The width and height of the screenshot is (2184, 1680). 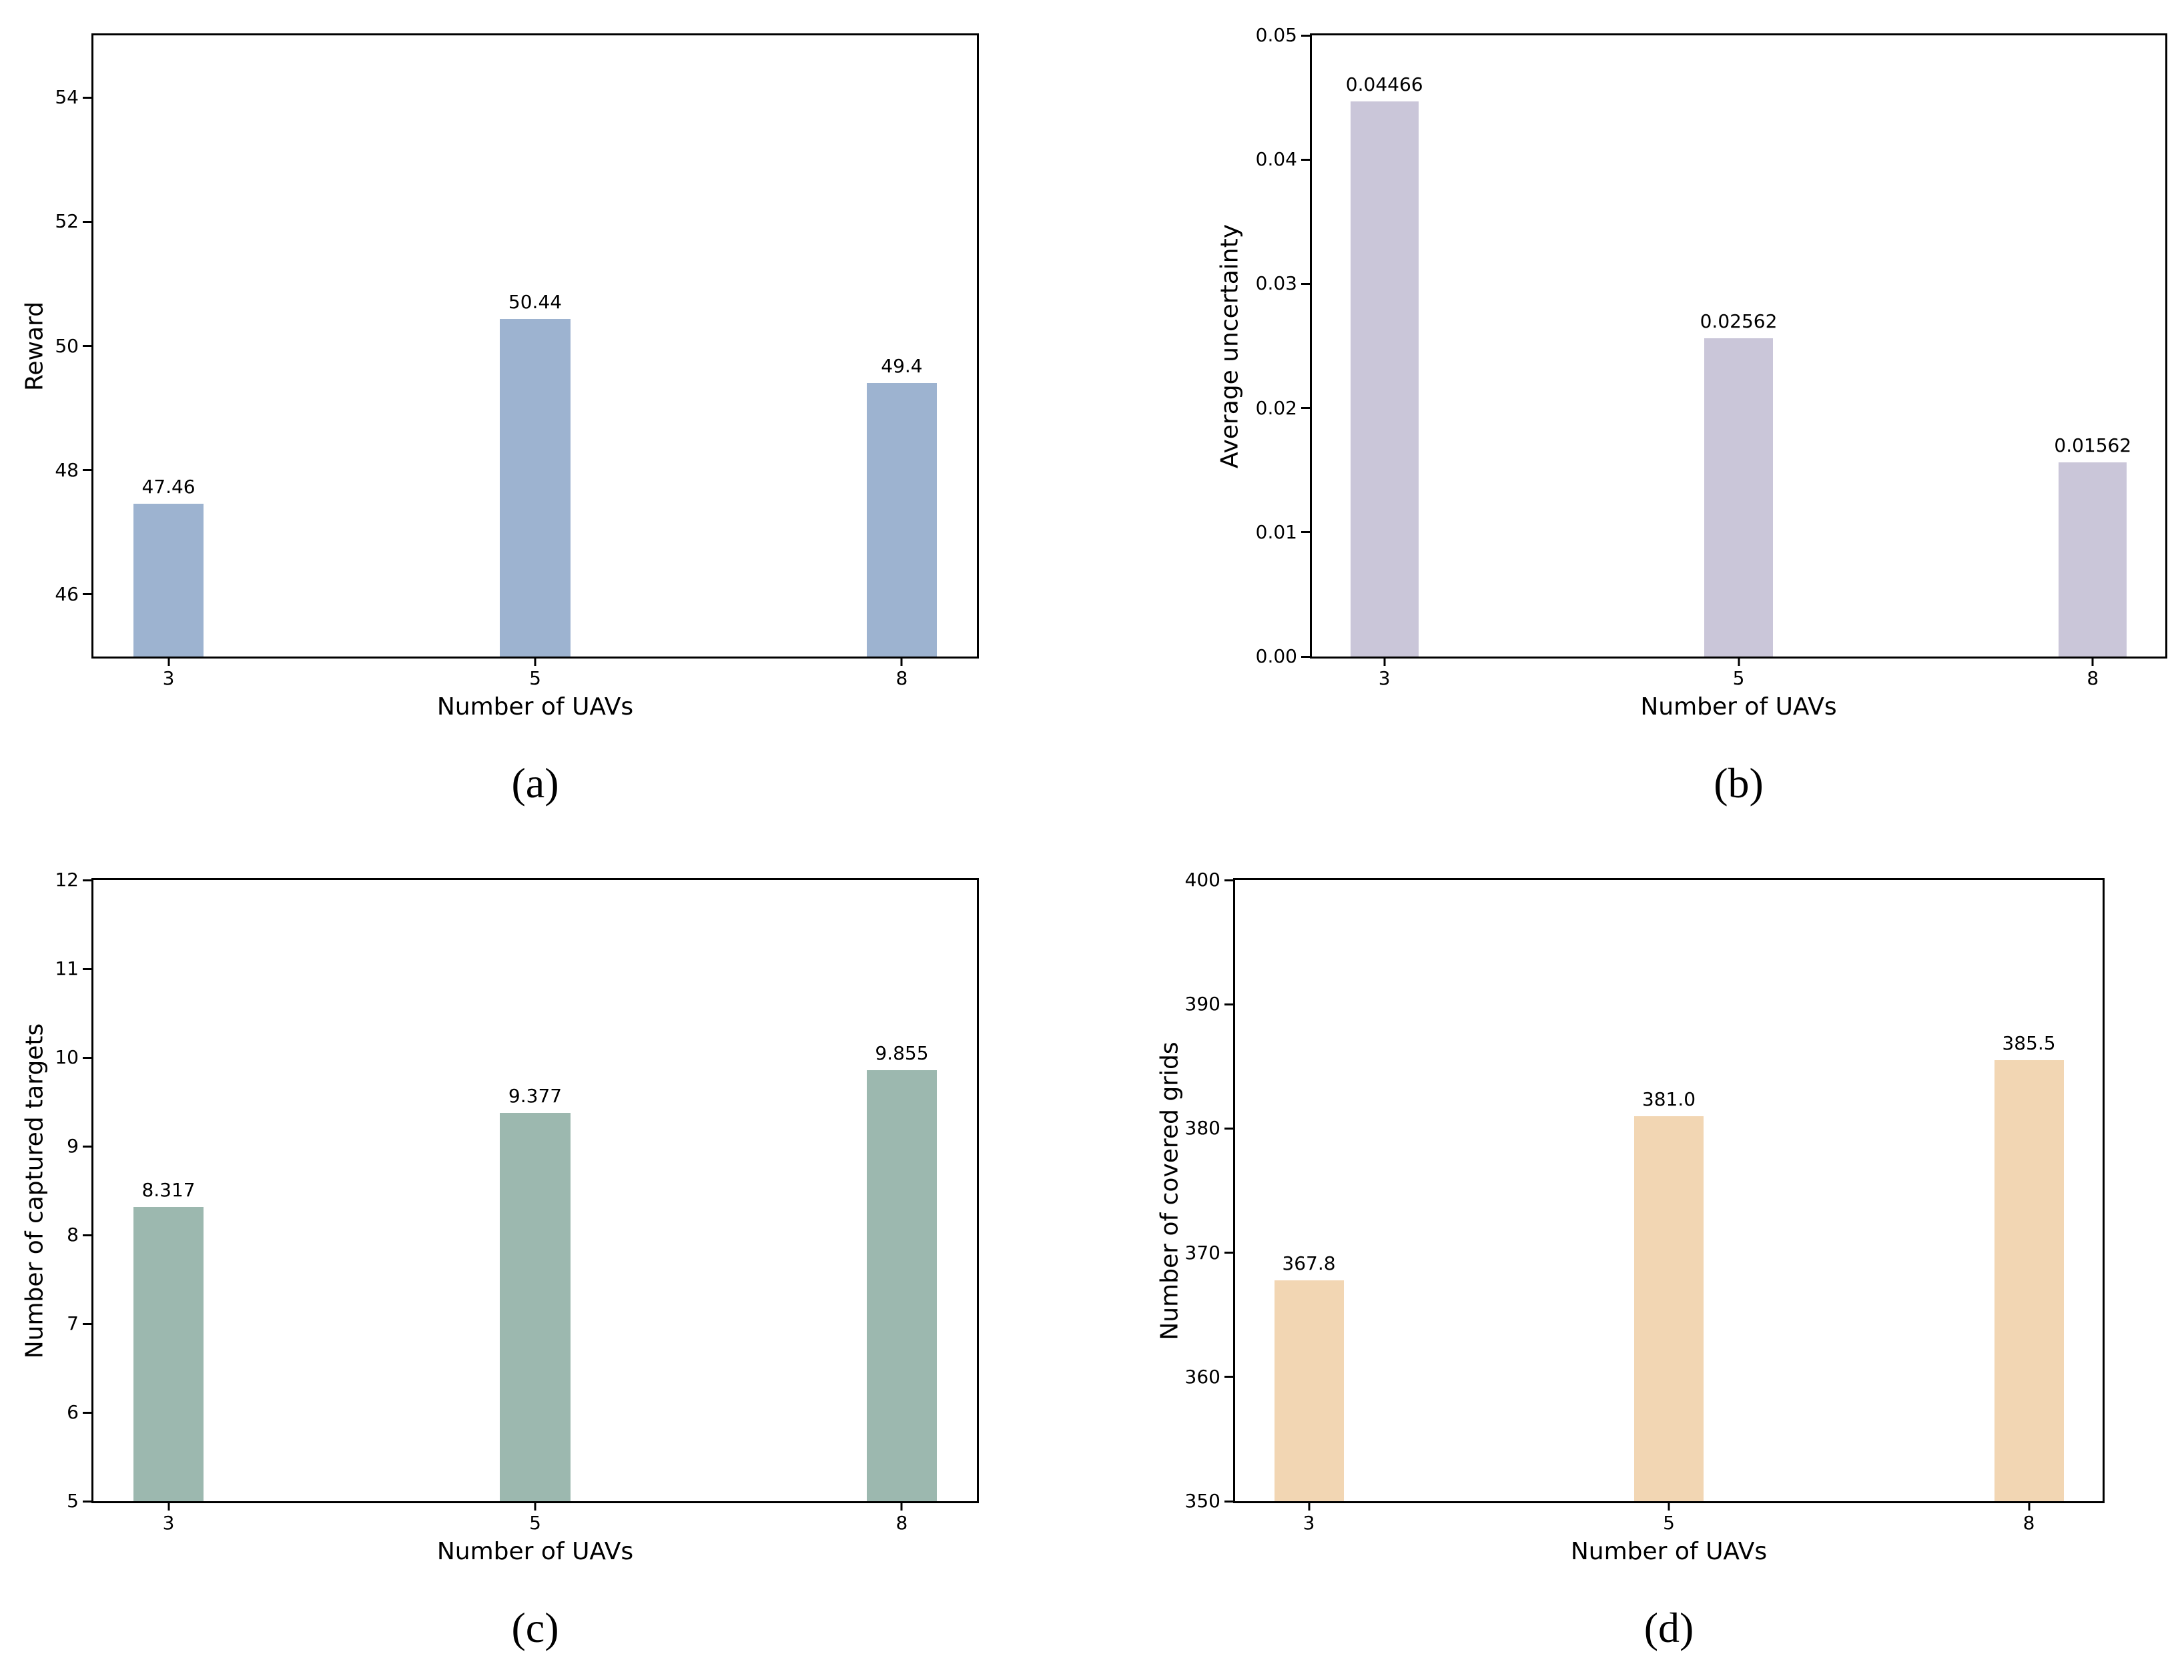 I want to click on y-tick-label: 6, so click(x=73, y=1412).